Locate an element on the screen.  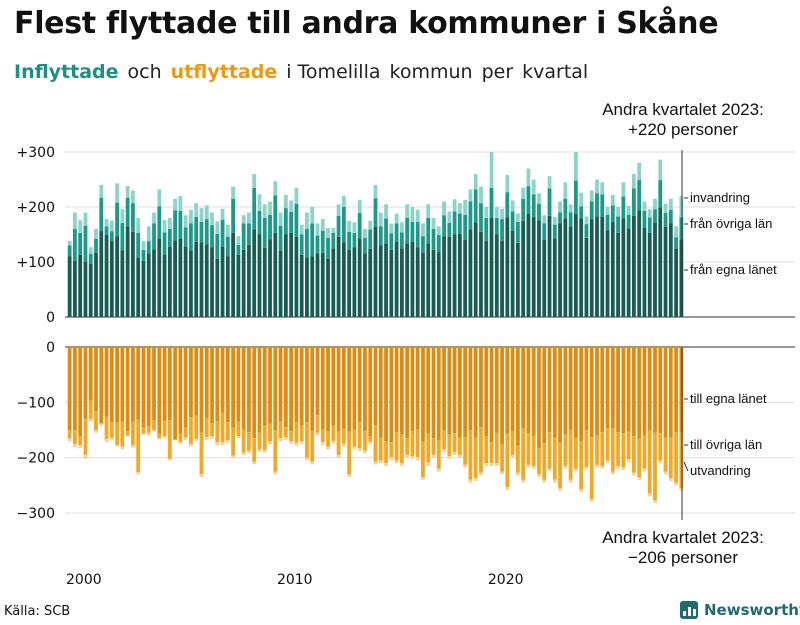
brand-logo: Newsworthy is located at coordinates (740, 610).